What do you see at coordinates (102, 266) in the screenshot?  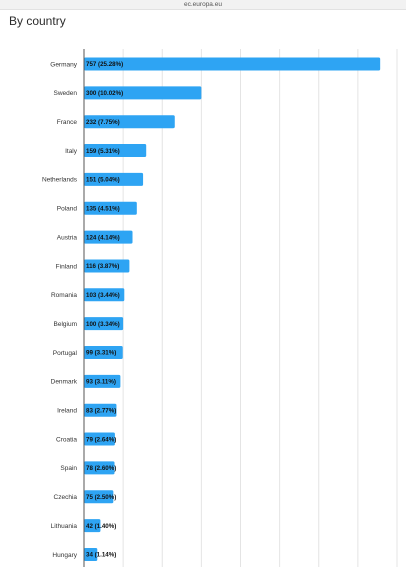 I see `data-label: 116 (3.87%)` at bounding box center [102, 266].